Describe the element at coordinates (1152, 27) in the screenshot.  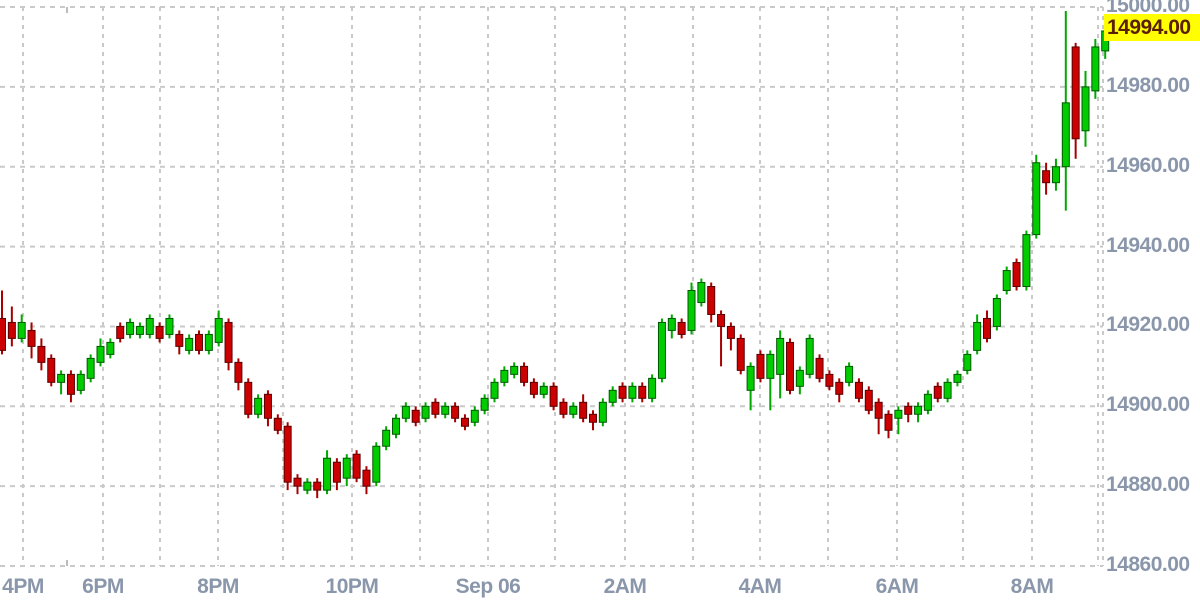
I see `last-price-badge: 14994.00` at that location.